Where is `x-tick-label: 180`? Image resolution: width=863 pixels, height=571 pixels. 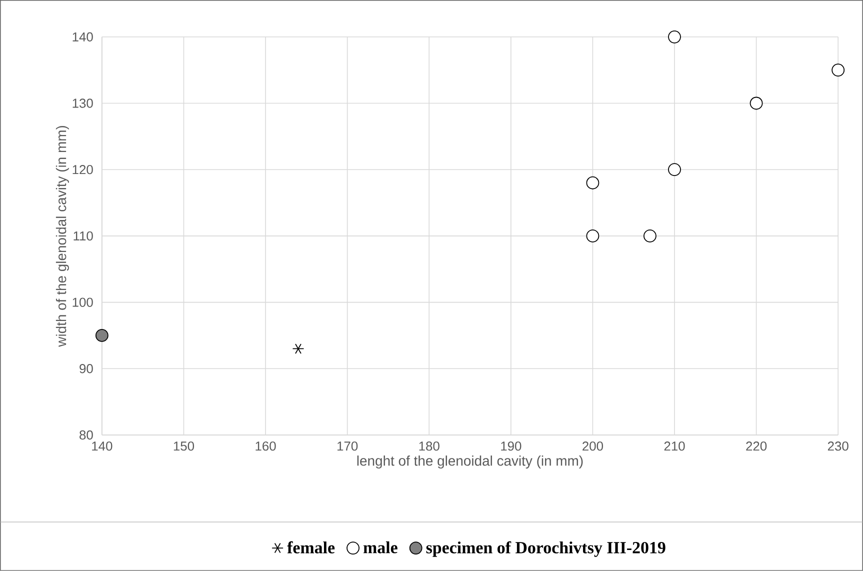 x-tick-label: 180 is located at coordinates (429, 446).